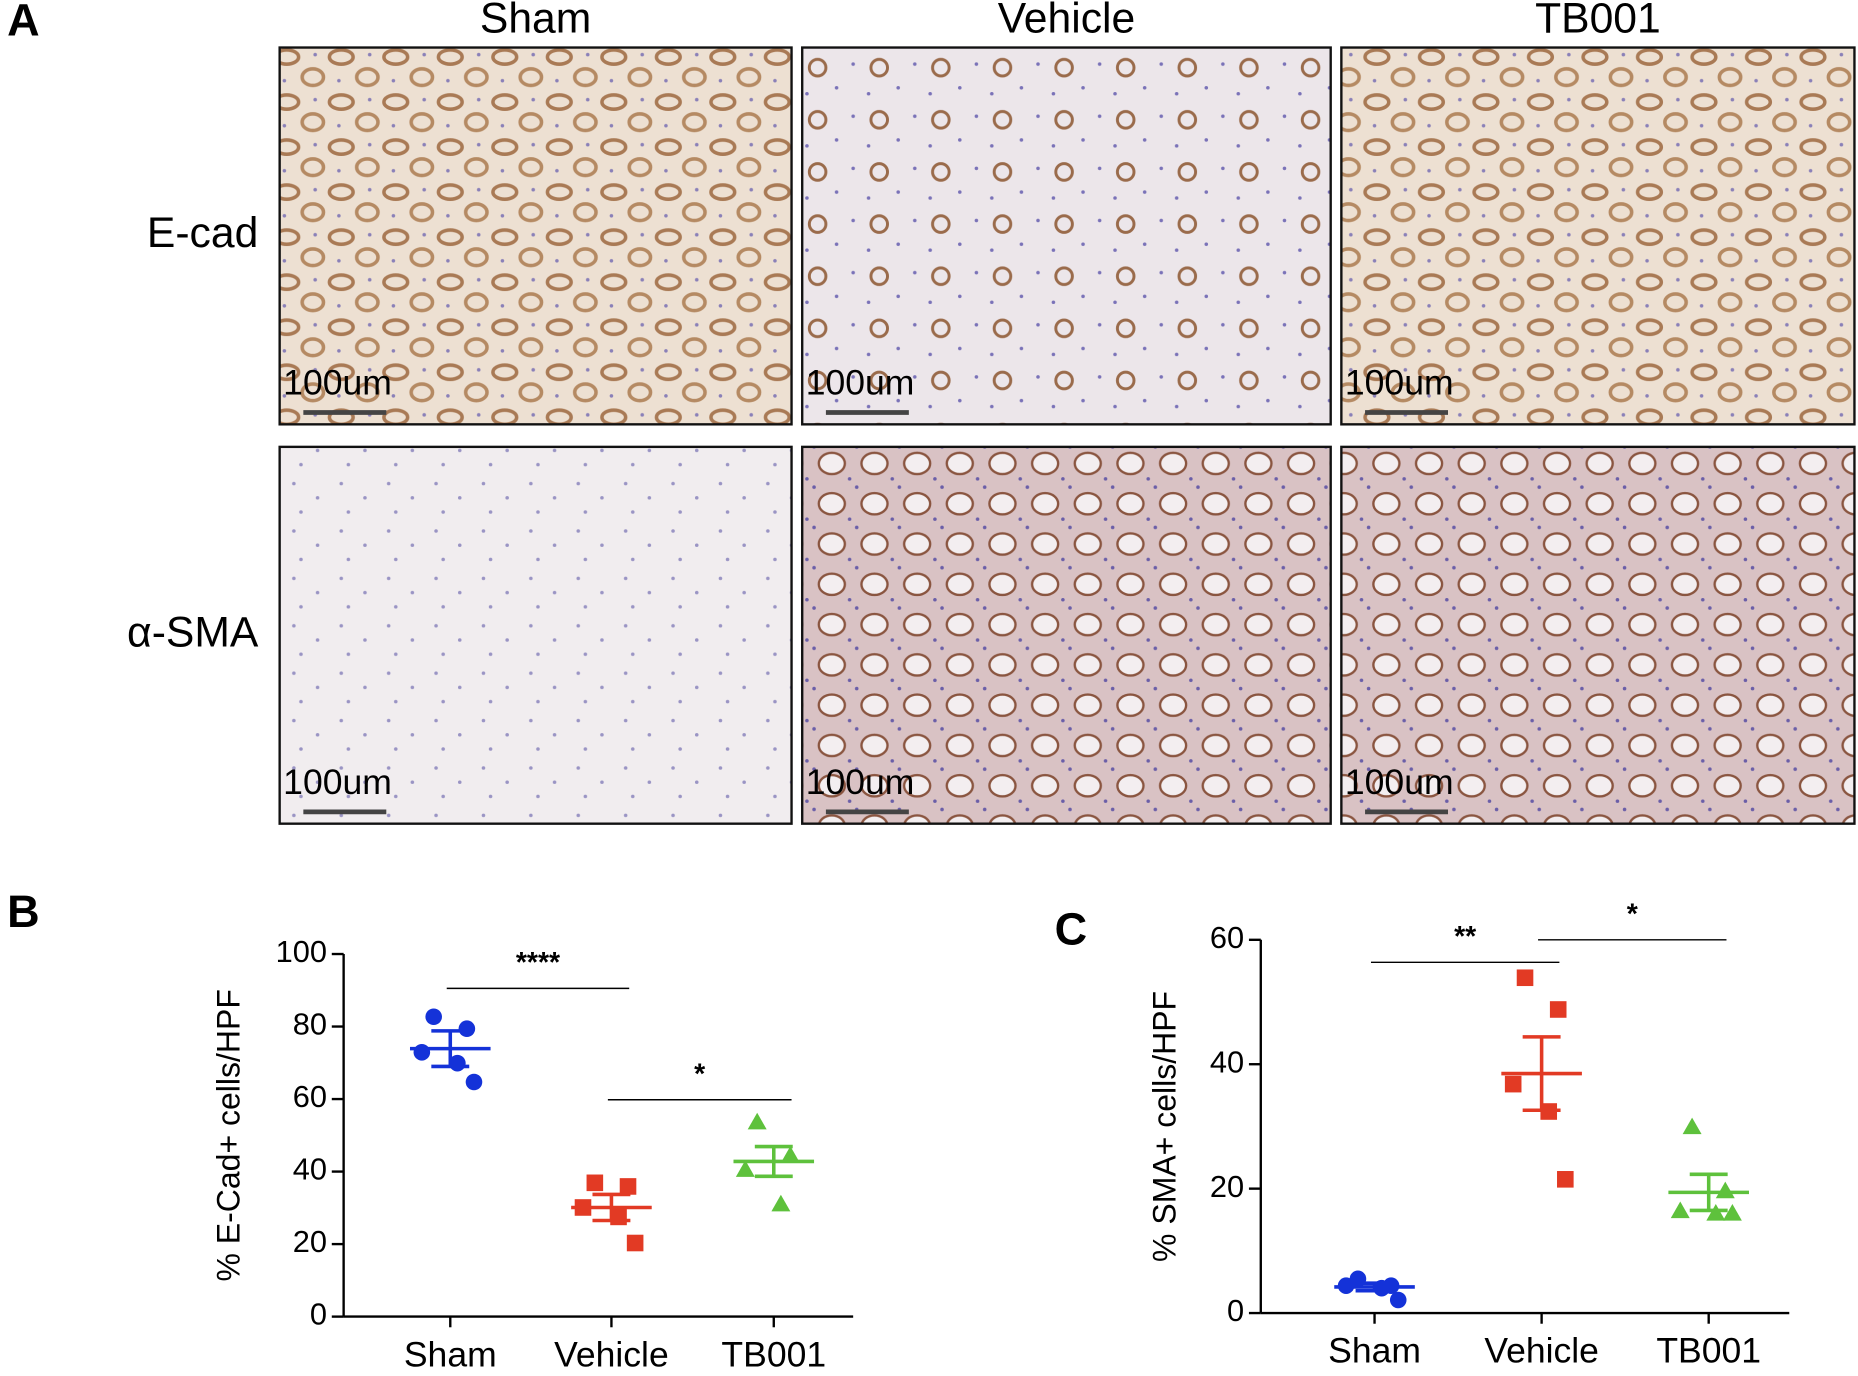 The width and height of the screenshot is (1858, 1376). What do you see at coordinates (1067, 21) in the screenshot?
I see `column-header: Vehicle` at bounding box center [1067, 21].